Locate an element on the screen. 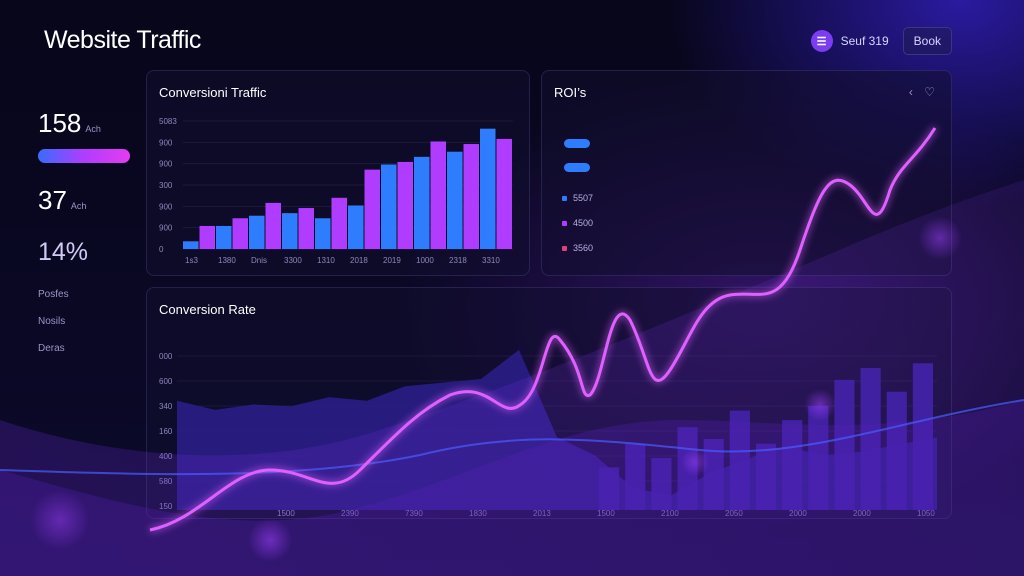 The height and width of the screenshot is (576, 1024). back-icon: ‹ is located at coordinates (910, 92).